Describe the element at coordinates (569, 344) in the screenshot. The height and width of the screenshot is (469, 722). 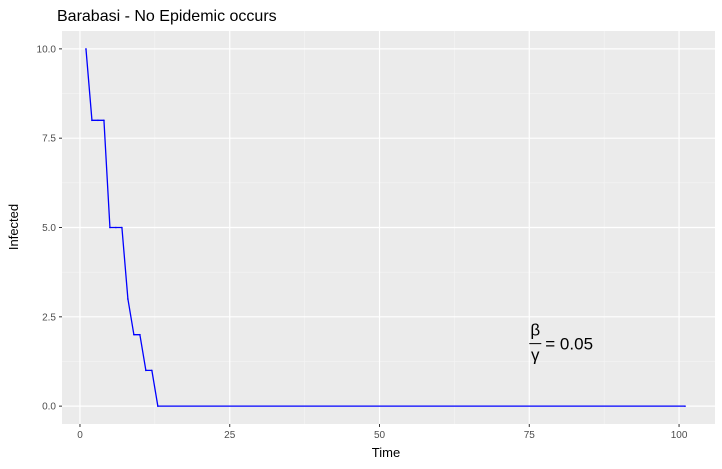
I see `annotation-text: = 0.05` at that location.